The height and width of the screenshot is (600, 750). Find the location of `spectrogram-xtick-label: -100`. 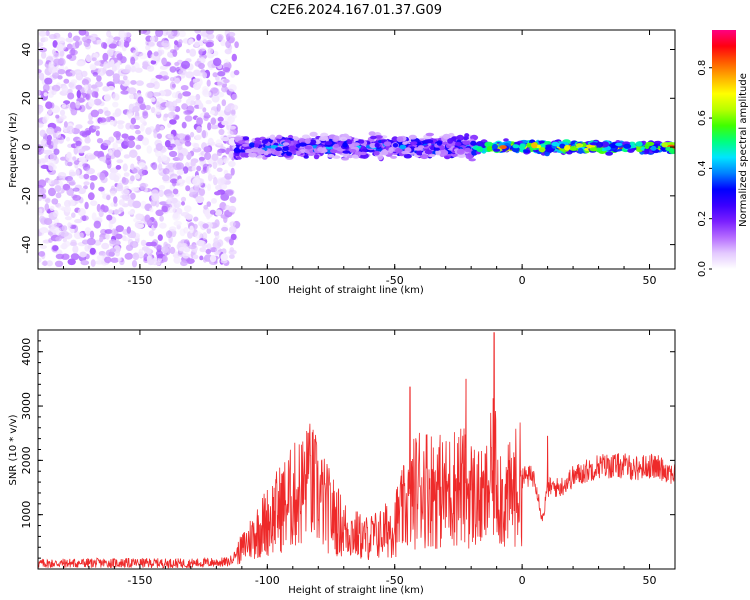

spectrogram-xtick-label: -100 is located at coordinates (267, 280).